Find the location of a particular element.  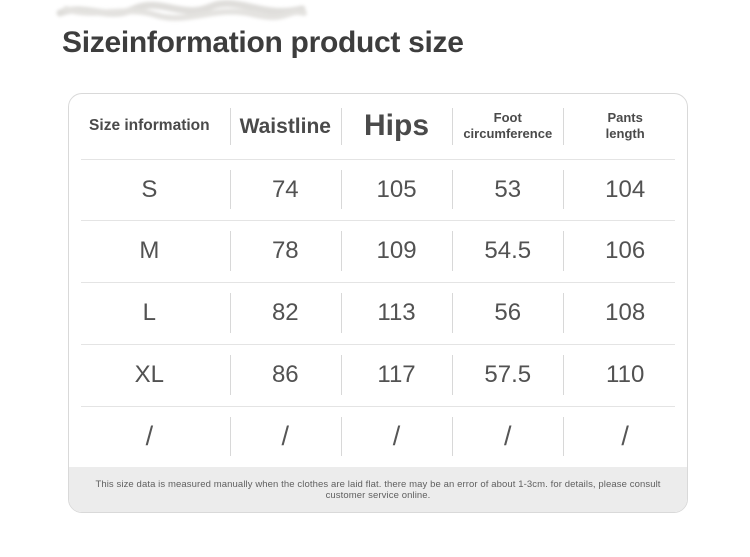

table-cell-waistline: / is located at coordinates (285, 437).